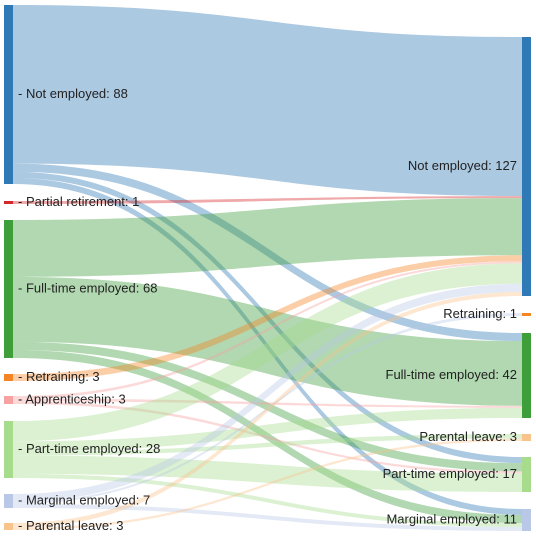 The image size is (536, 540). I want to click on link-part-to-par, so click(267, 445).